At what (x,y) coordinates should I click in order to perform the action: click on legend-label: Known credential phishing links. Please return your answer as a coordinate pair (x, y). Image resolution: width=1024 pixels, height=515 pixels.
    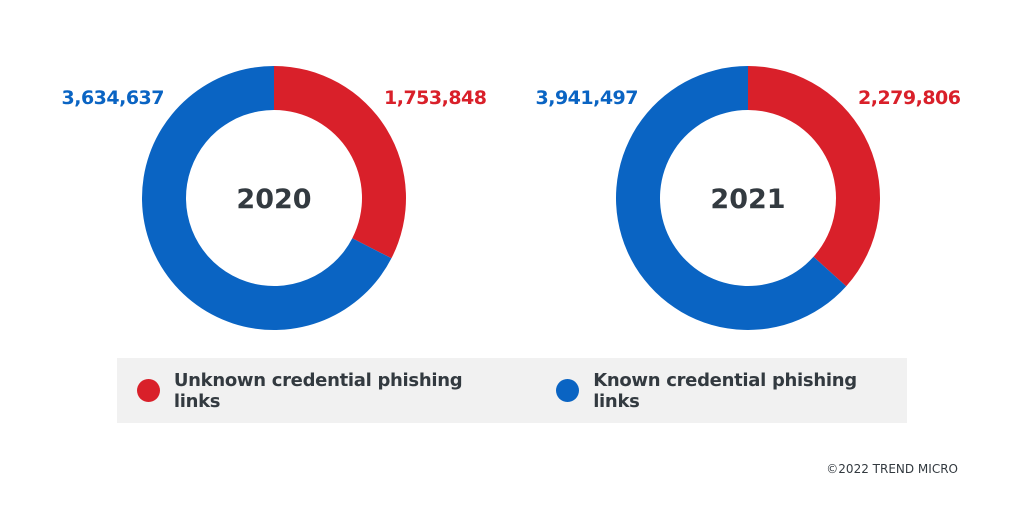
    Looking at the image, I should click on (725, 390).